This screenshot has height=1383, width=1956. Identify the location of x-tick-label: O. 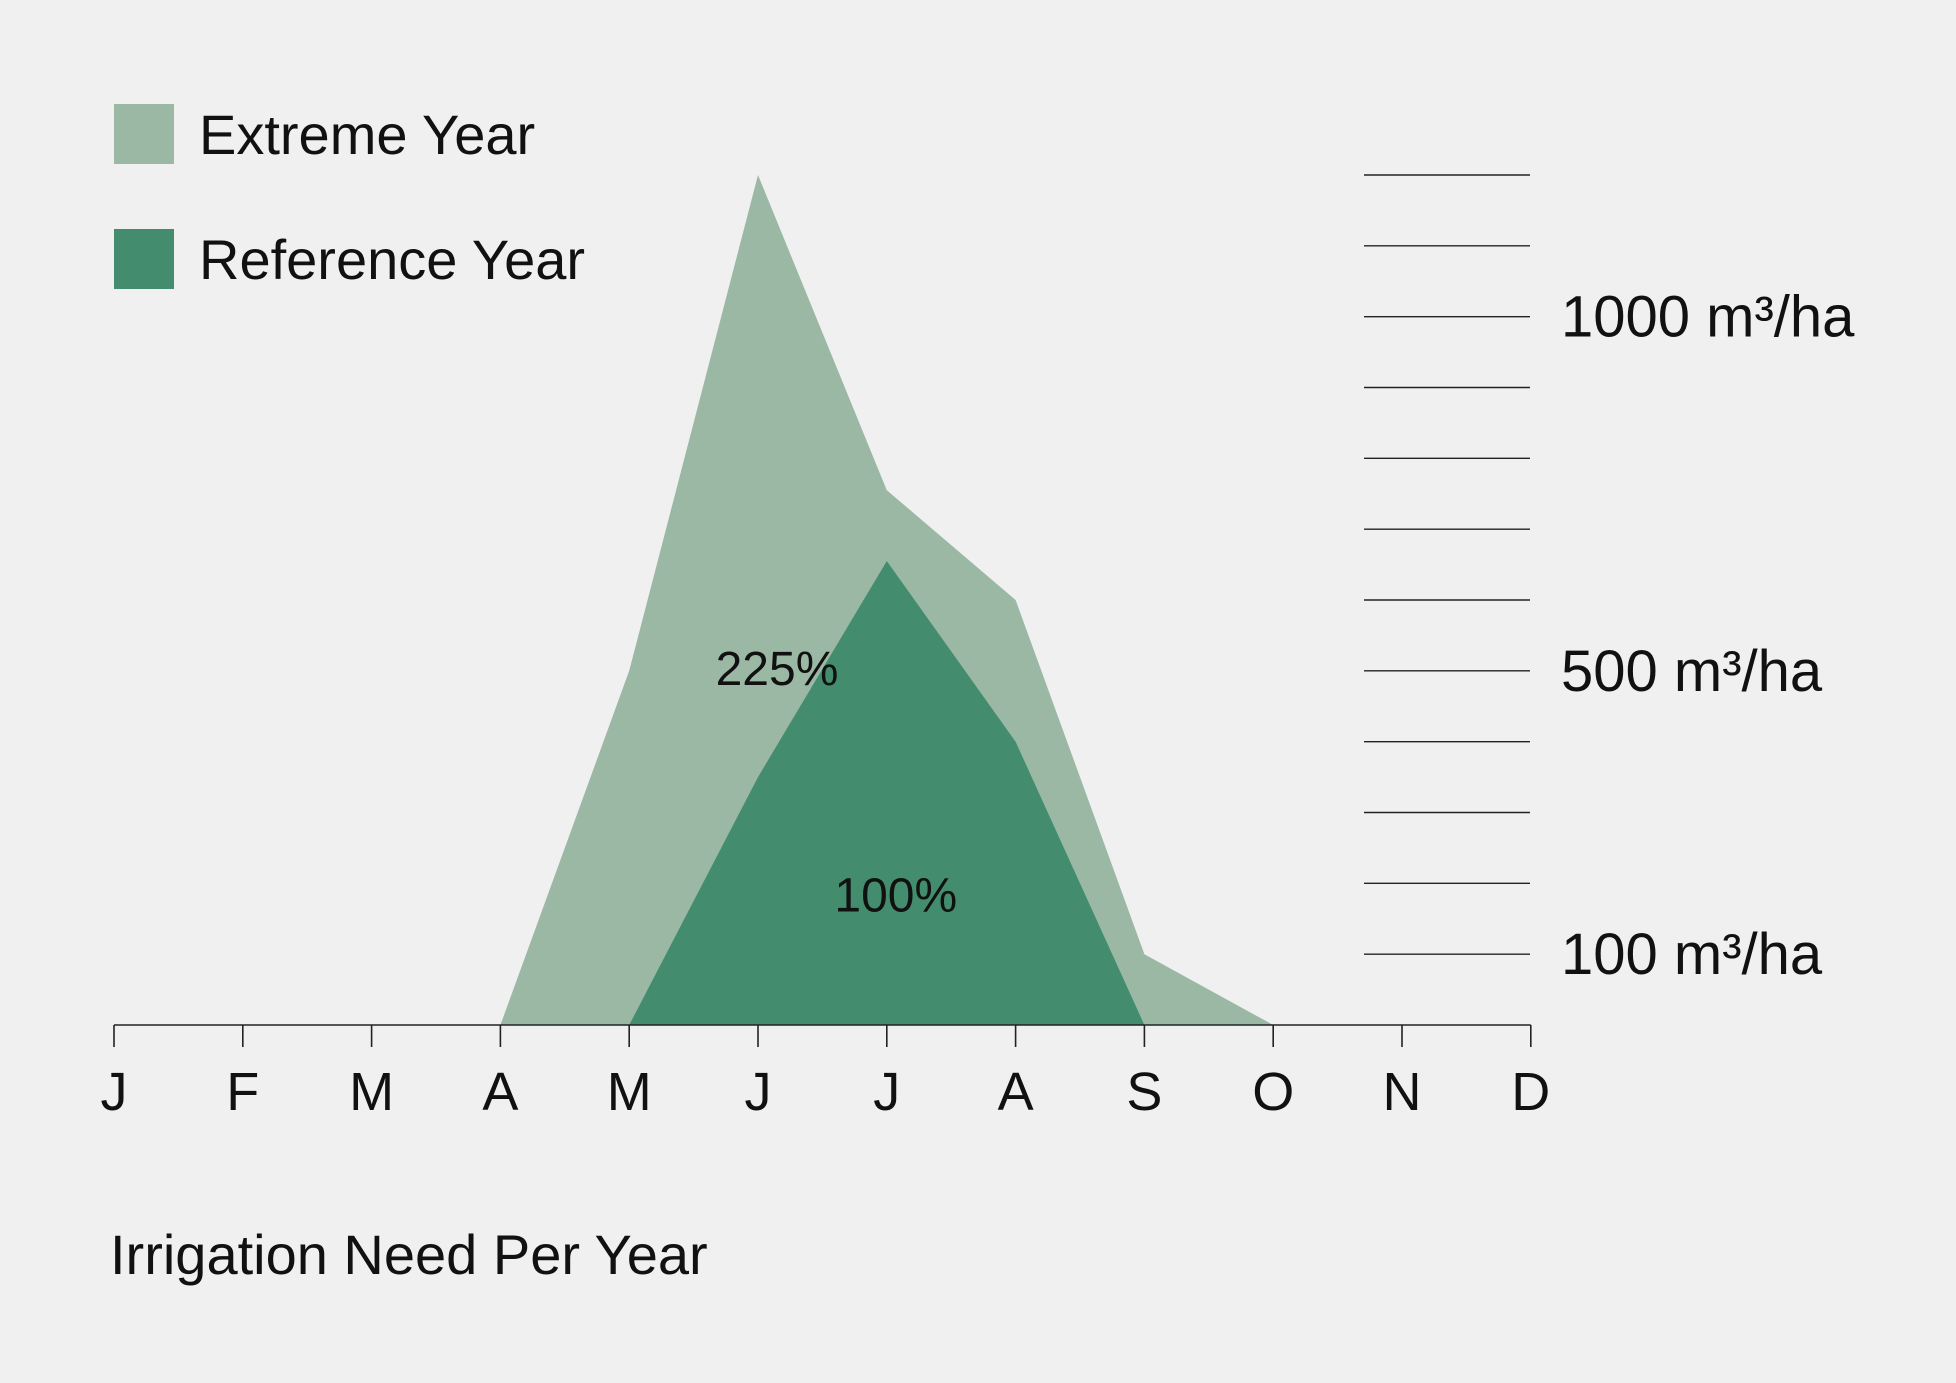
(1273, 1092).